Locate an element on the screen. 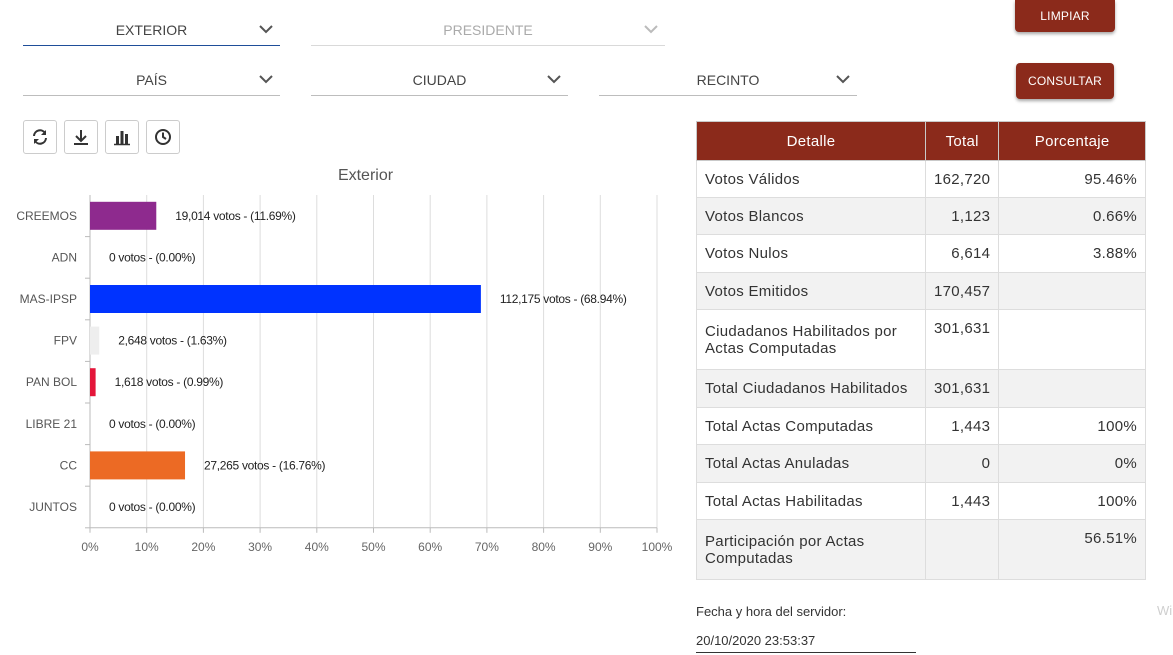 The width and height of the screenshot is (1173, 655). limpiar-button: LIMPIAR is located at coordinates (1065, 16).